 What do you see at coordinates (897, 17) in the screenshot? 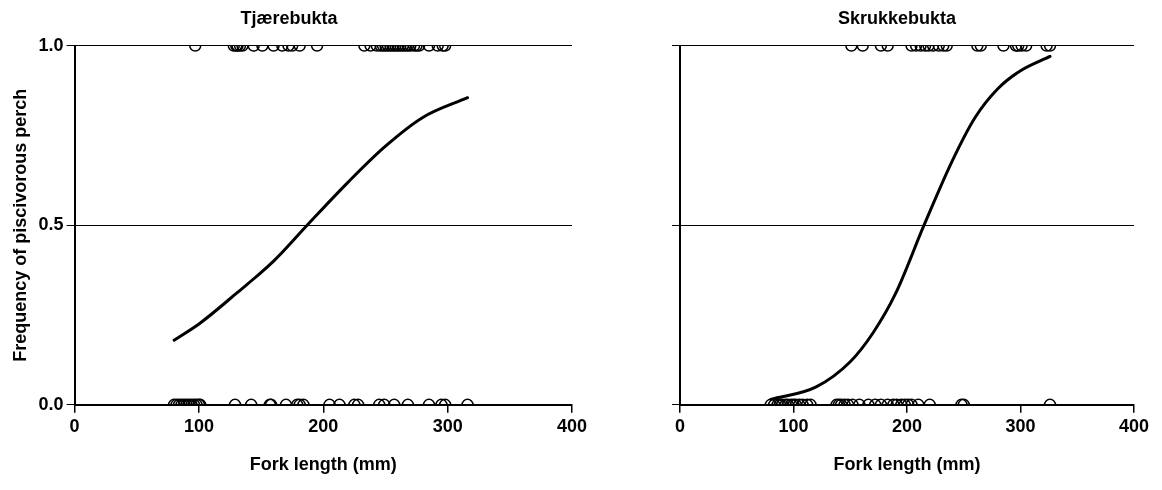
I see `chart-title: Skrukkebukta` at bounding box center [897, 17].